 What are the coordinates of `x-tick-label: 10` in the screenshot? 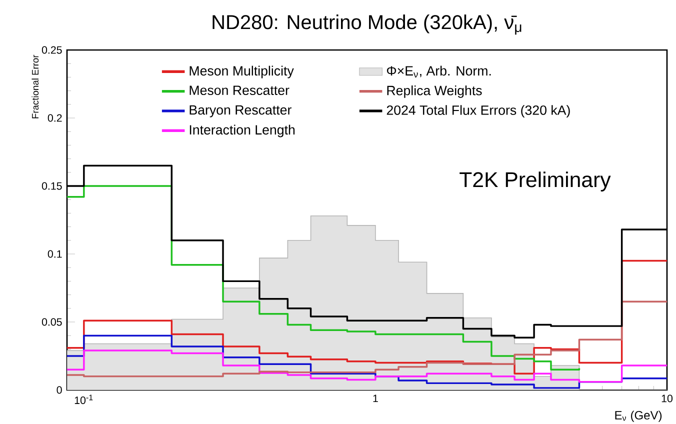 It's located at (667, 398).